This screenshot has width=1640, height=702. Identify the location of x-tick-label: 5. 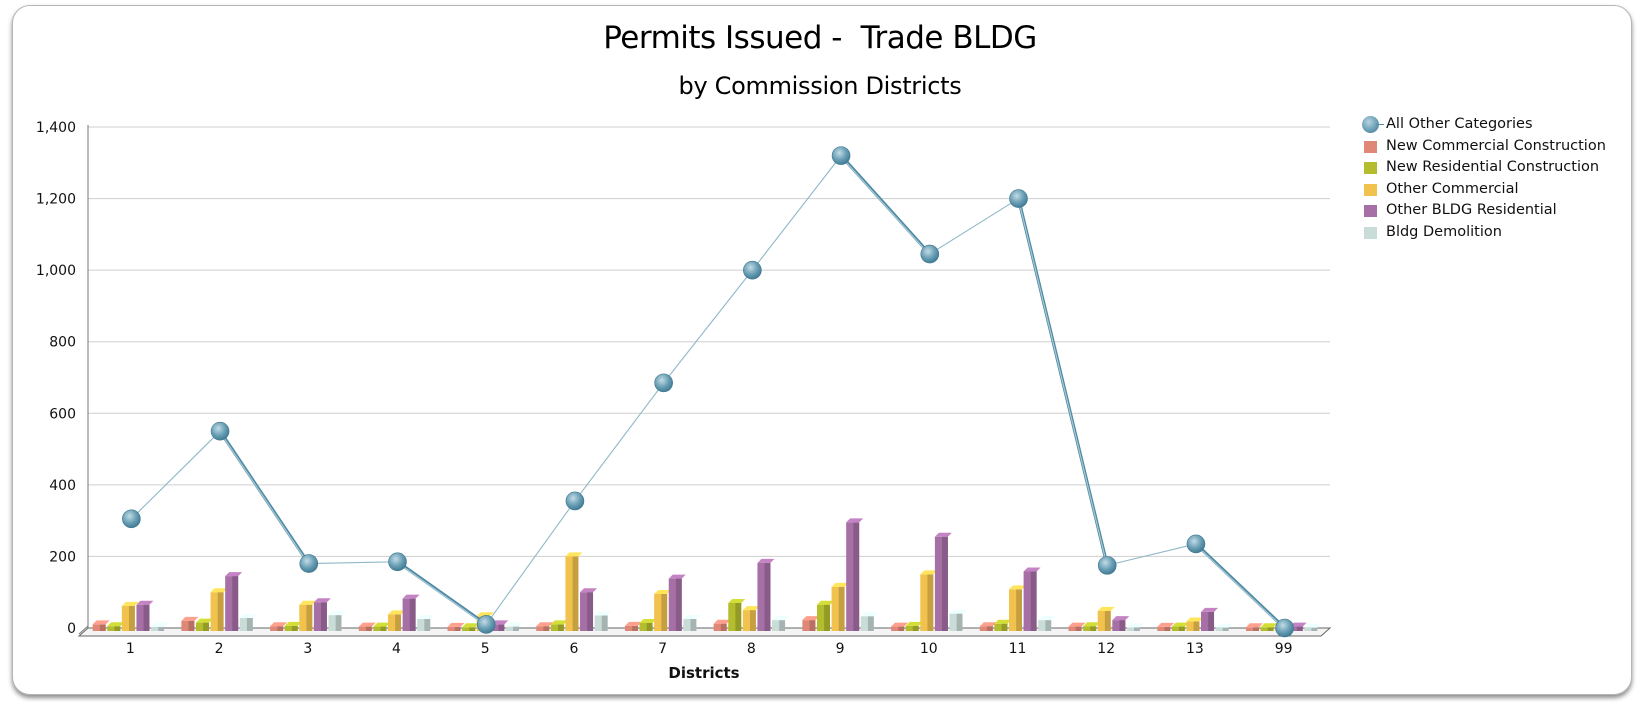
(485, 649).